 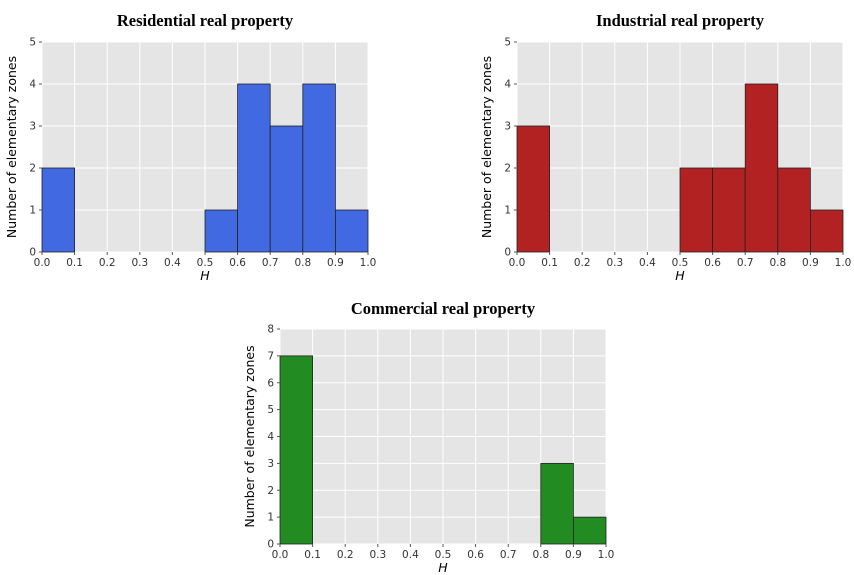 I want to click on industrial-chart-title: Industrial real property, so click(x=680, y=20).